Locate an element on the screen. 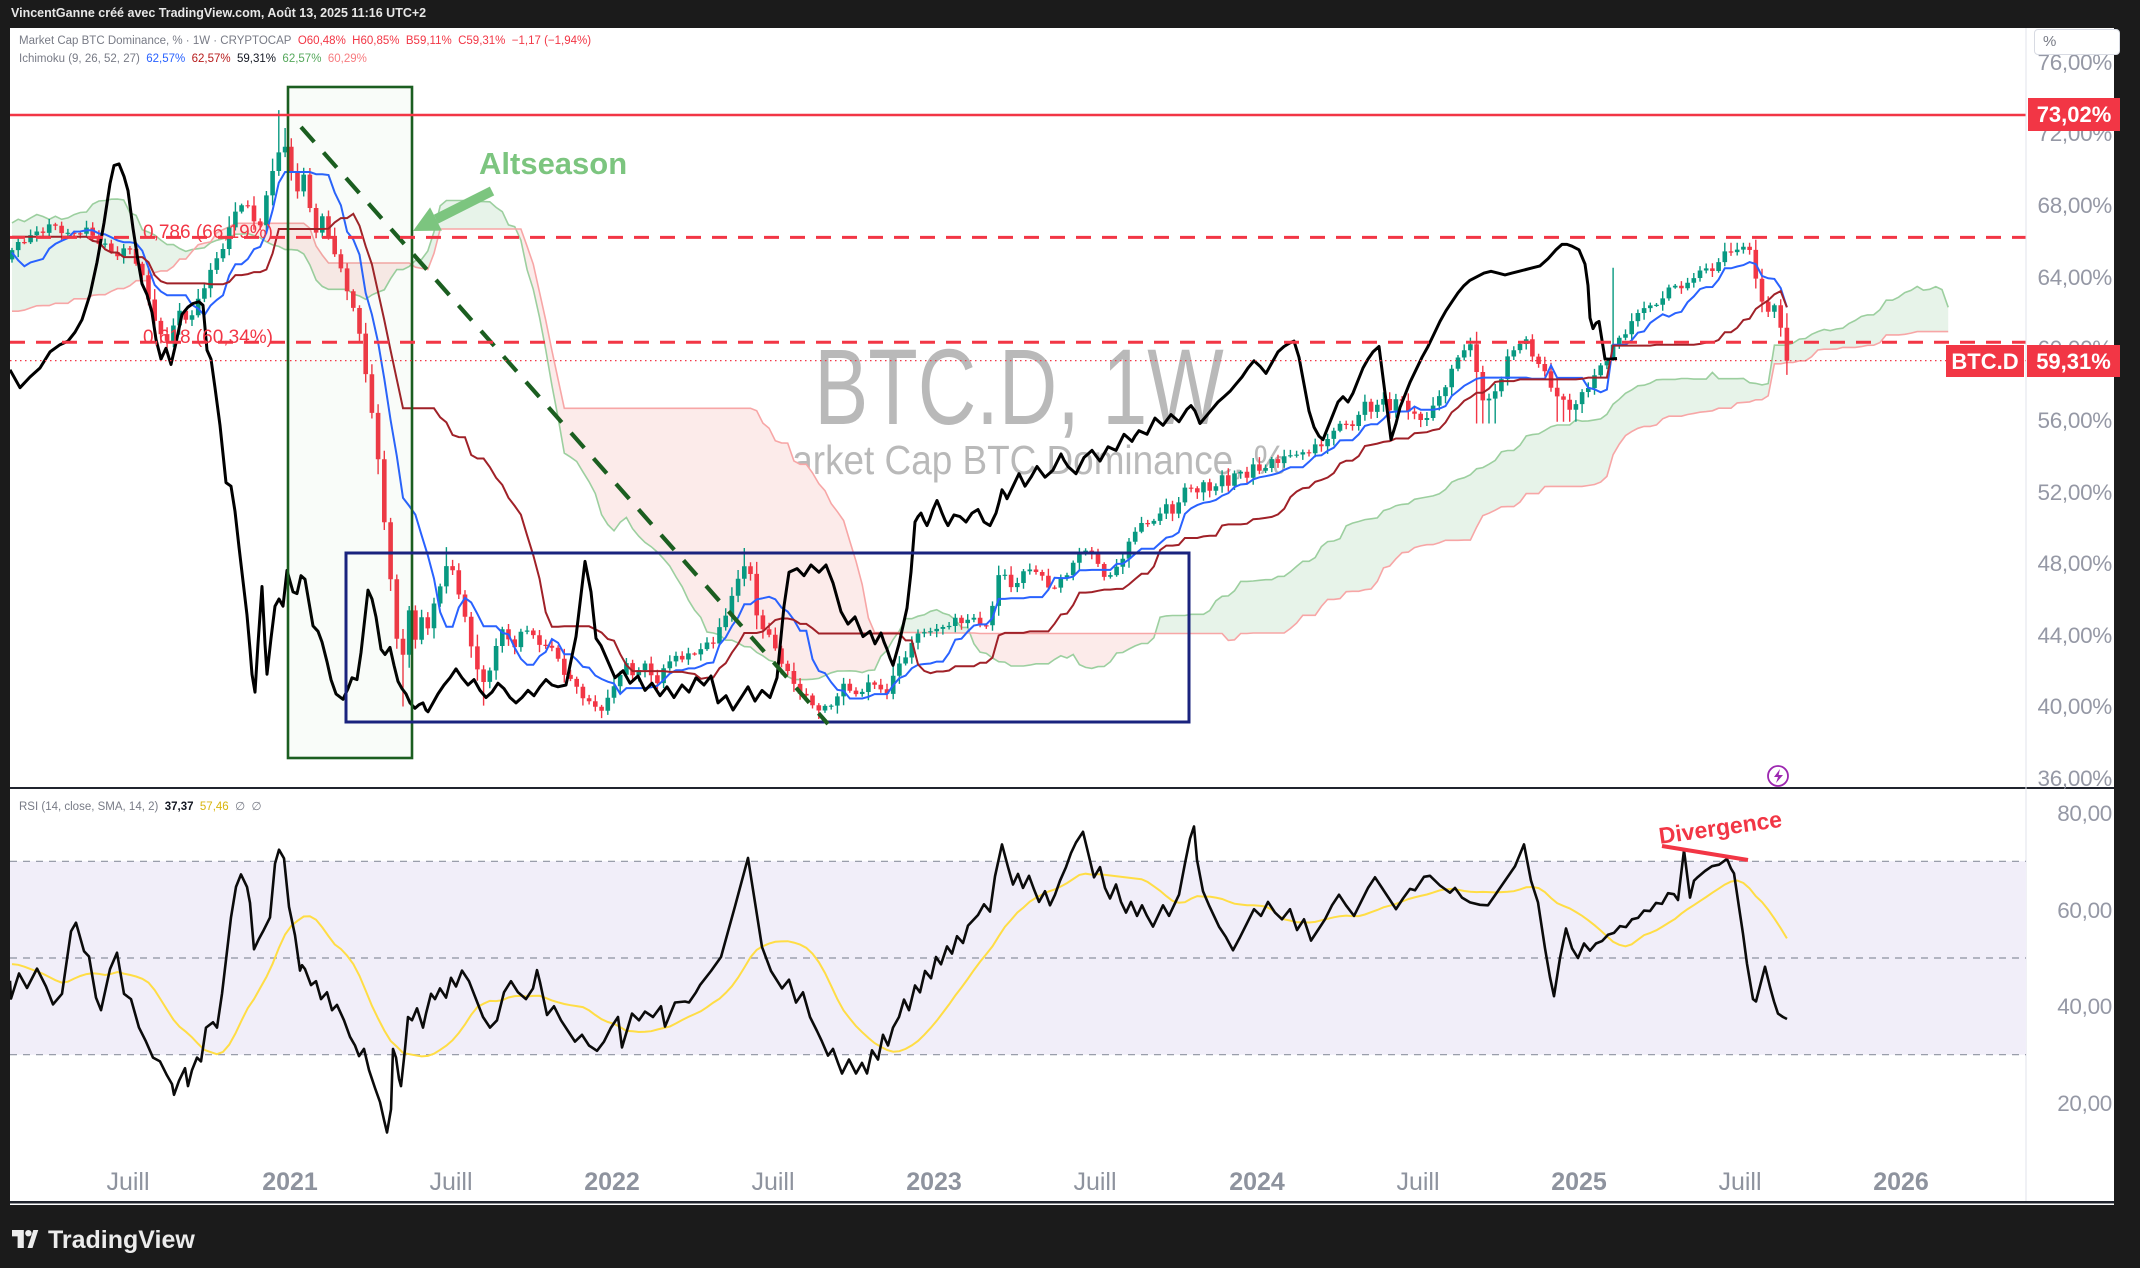 The width and height of the screenshot is (2140, 1268). svg-text: Market Cap BTC Dominance, % is located at coordinates (1024, 460).